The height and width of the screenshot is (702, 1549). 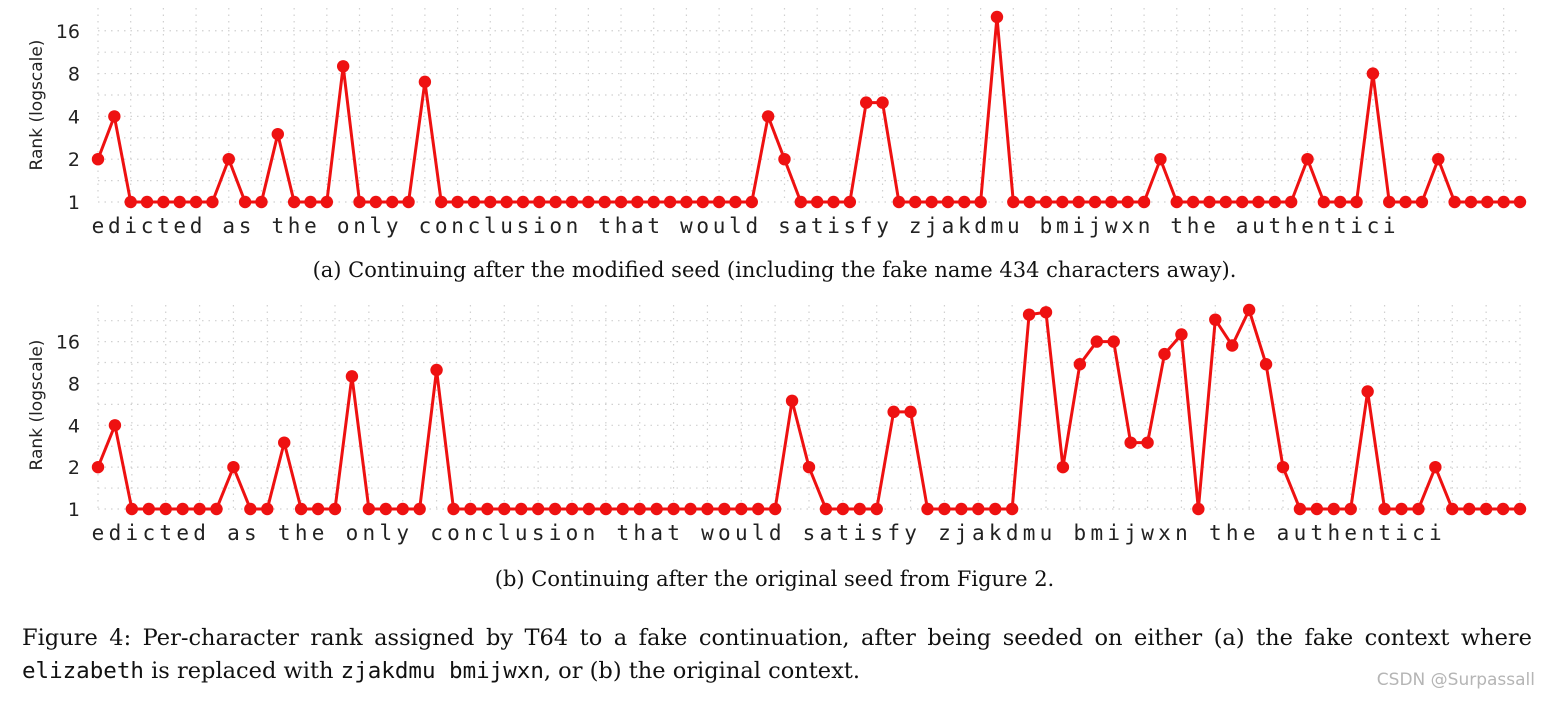 What do you see at coordinates (1164, 533) in the screenshot?
I see `x-char-label: x` at bounding box center [1164, 533].